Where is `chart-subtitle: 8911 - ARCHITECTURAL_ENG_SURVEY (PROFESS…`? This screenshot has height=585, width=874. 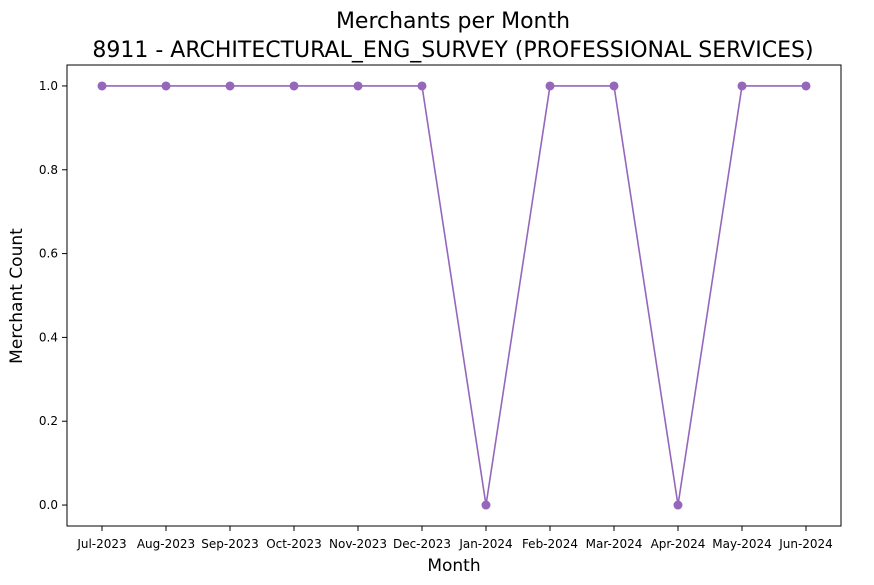 chart-subtitle: 8911 - ARCHITECTURAL_ENG_SURVEY (PROFESS… is located at coordinates (452, 50).